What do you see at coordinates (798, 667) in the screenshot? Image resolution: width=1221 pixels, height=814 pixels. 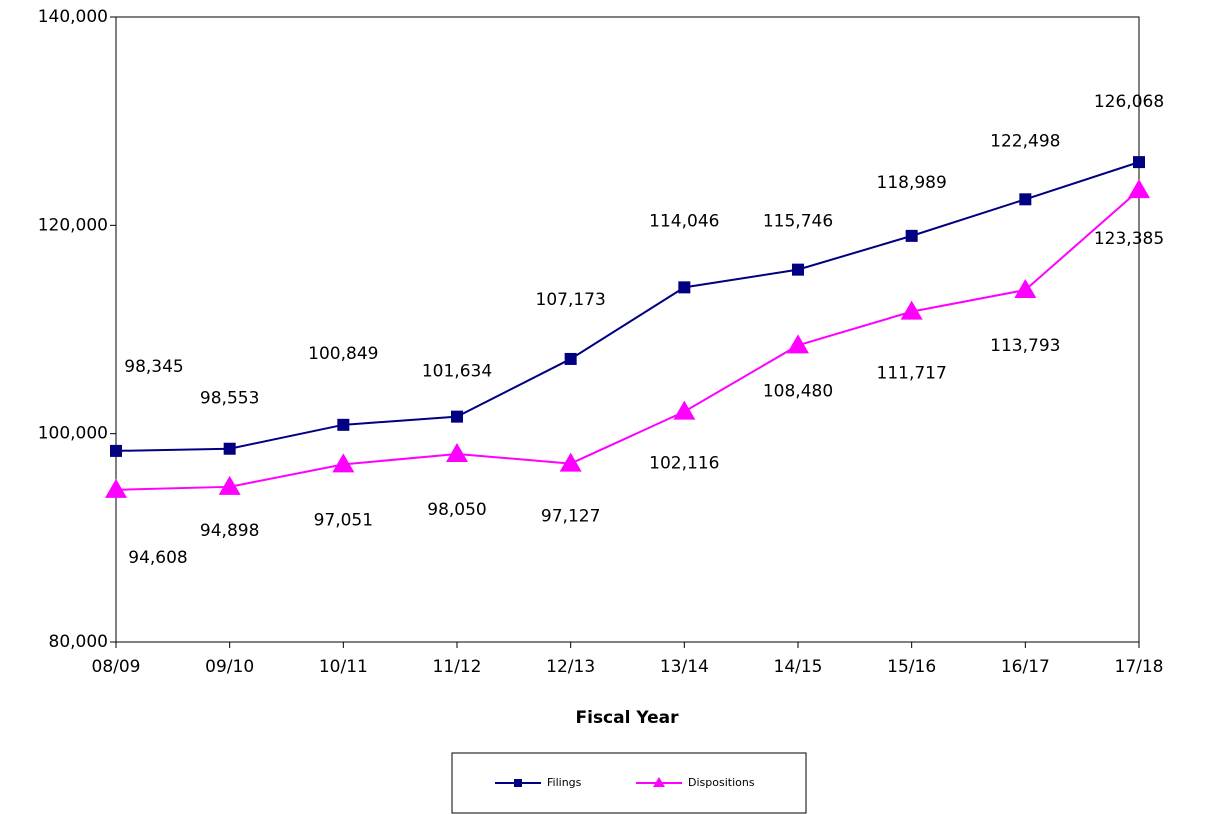 I see `x-tick-label: 14/15` at bounding box center [798, 667].